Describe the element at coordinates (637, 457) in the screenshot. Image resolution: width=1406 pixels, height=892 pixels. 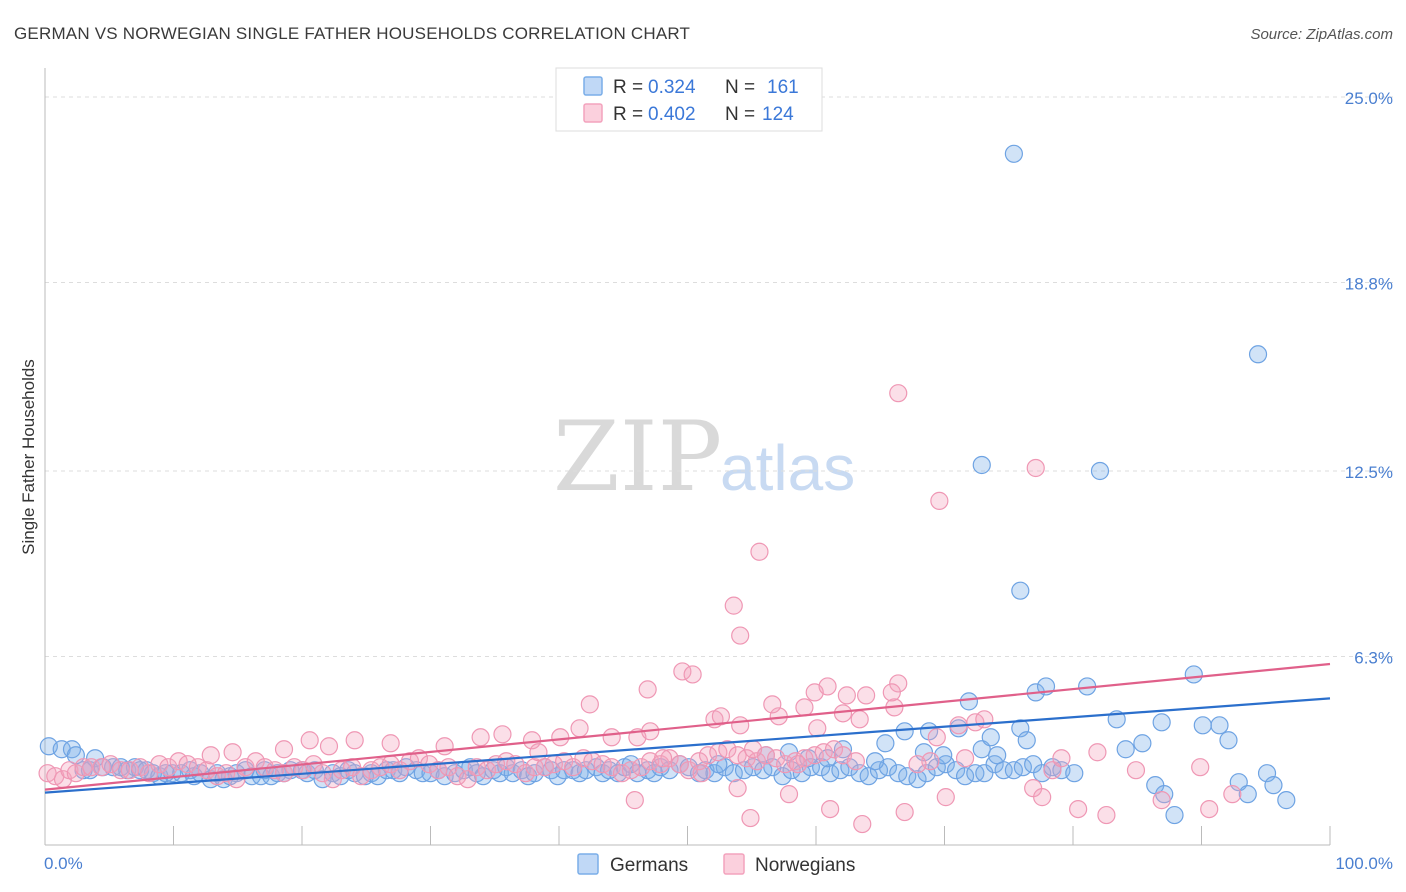
I see `watermark-zip: ZIP` at that location.